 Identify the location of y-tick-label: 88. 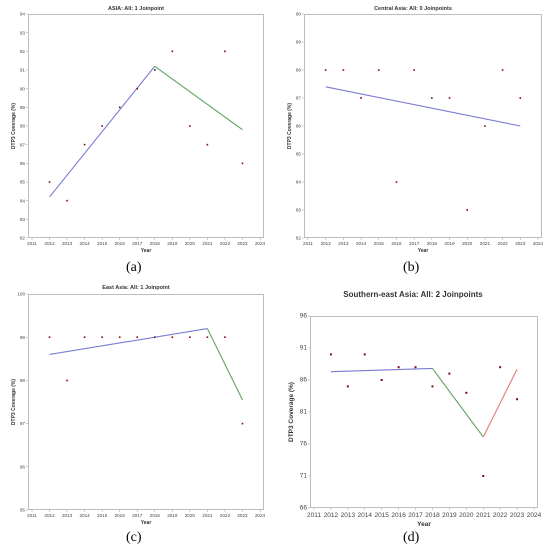
(23, 126).